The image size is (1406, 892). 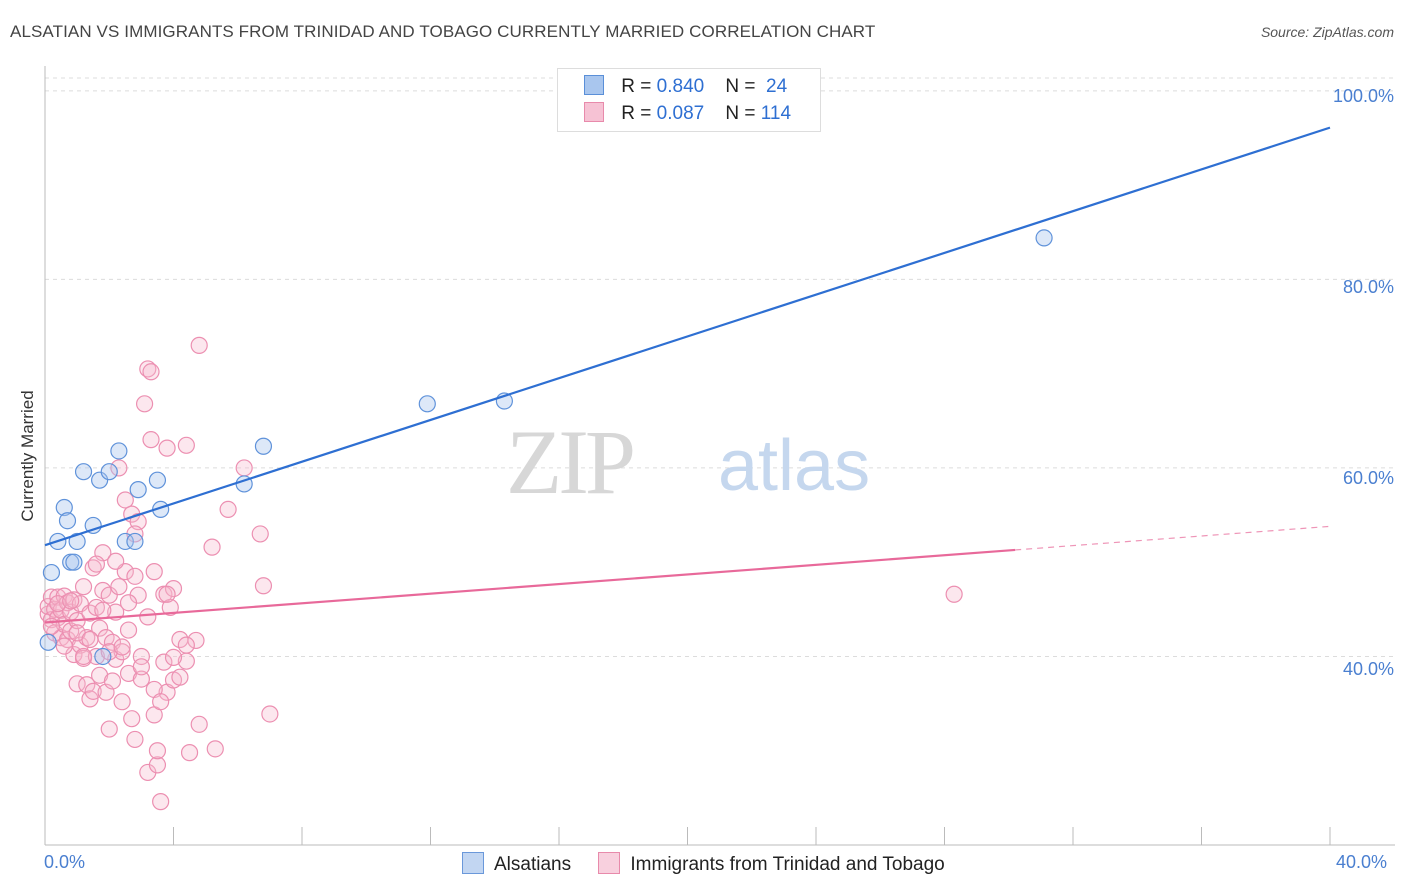 What do you see at coordinates (776, 113) in the screenshot?
I see `legend-n-value: 114` at bounding box center [776, 113].